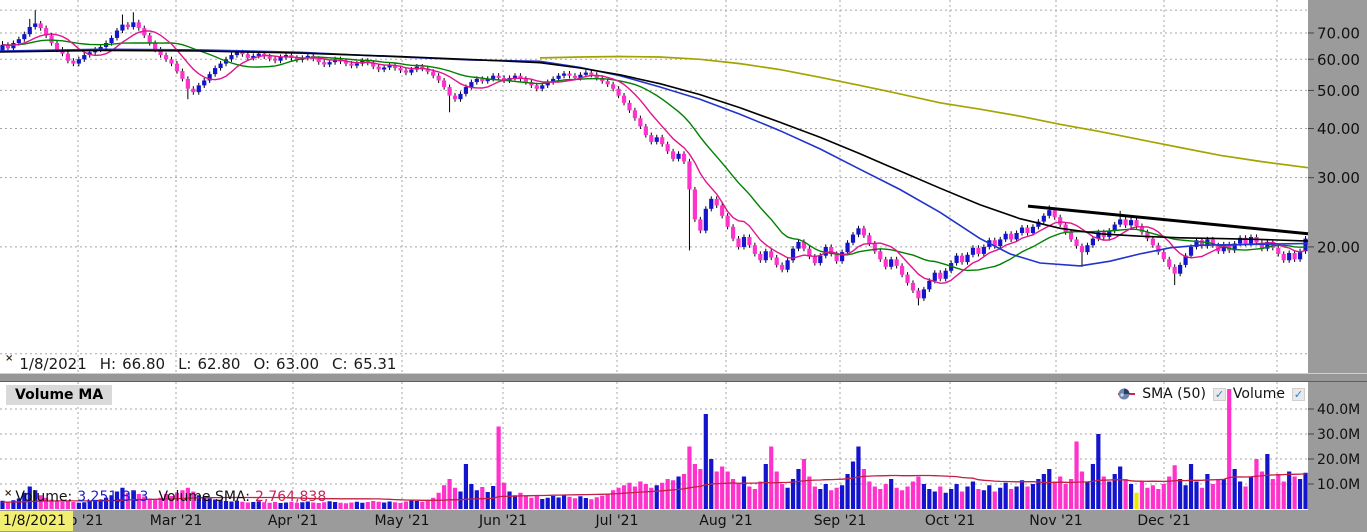 This screenshot has width=1367, height=532. Describe the element at coordinates (1164, 521) in the screenshot. I see `month-label: Dec '21` at that location.